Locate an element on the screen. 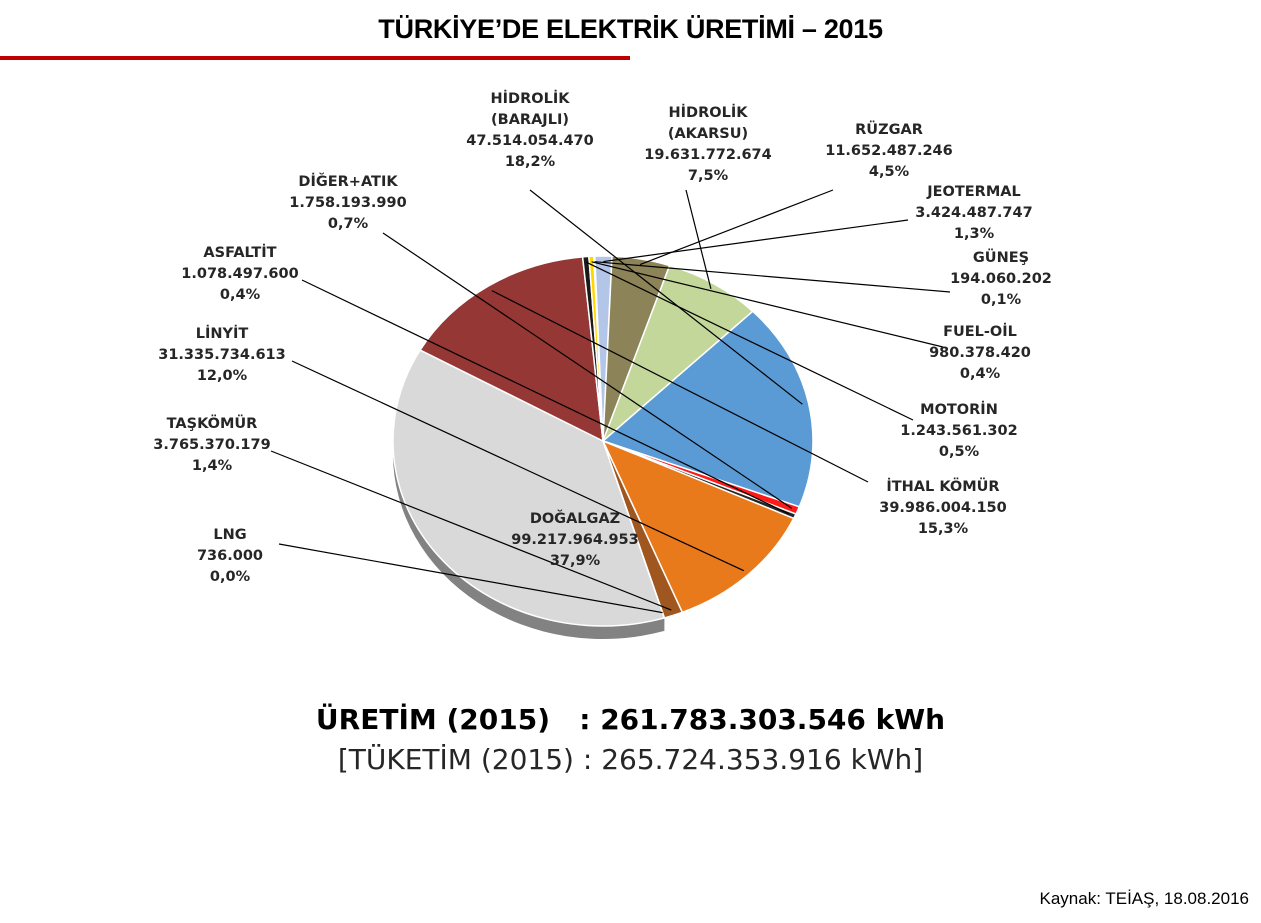 The image size is (1261, 923). pie-slice-linyit is located at coordinates (698, 527).